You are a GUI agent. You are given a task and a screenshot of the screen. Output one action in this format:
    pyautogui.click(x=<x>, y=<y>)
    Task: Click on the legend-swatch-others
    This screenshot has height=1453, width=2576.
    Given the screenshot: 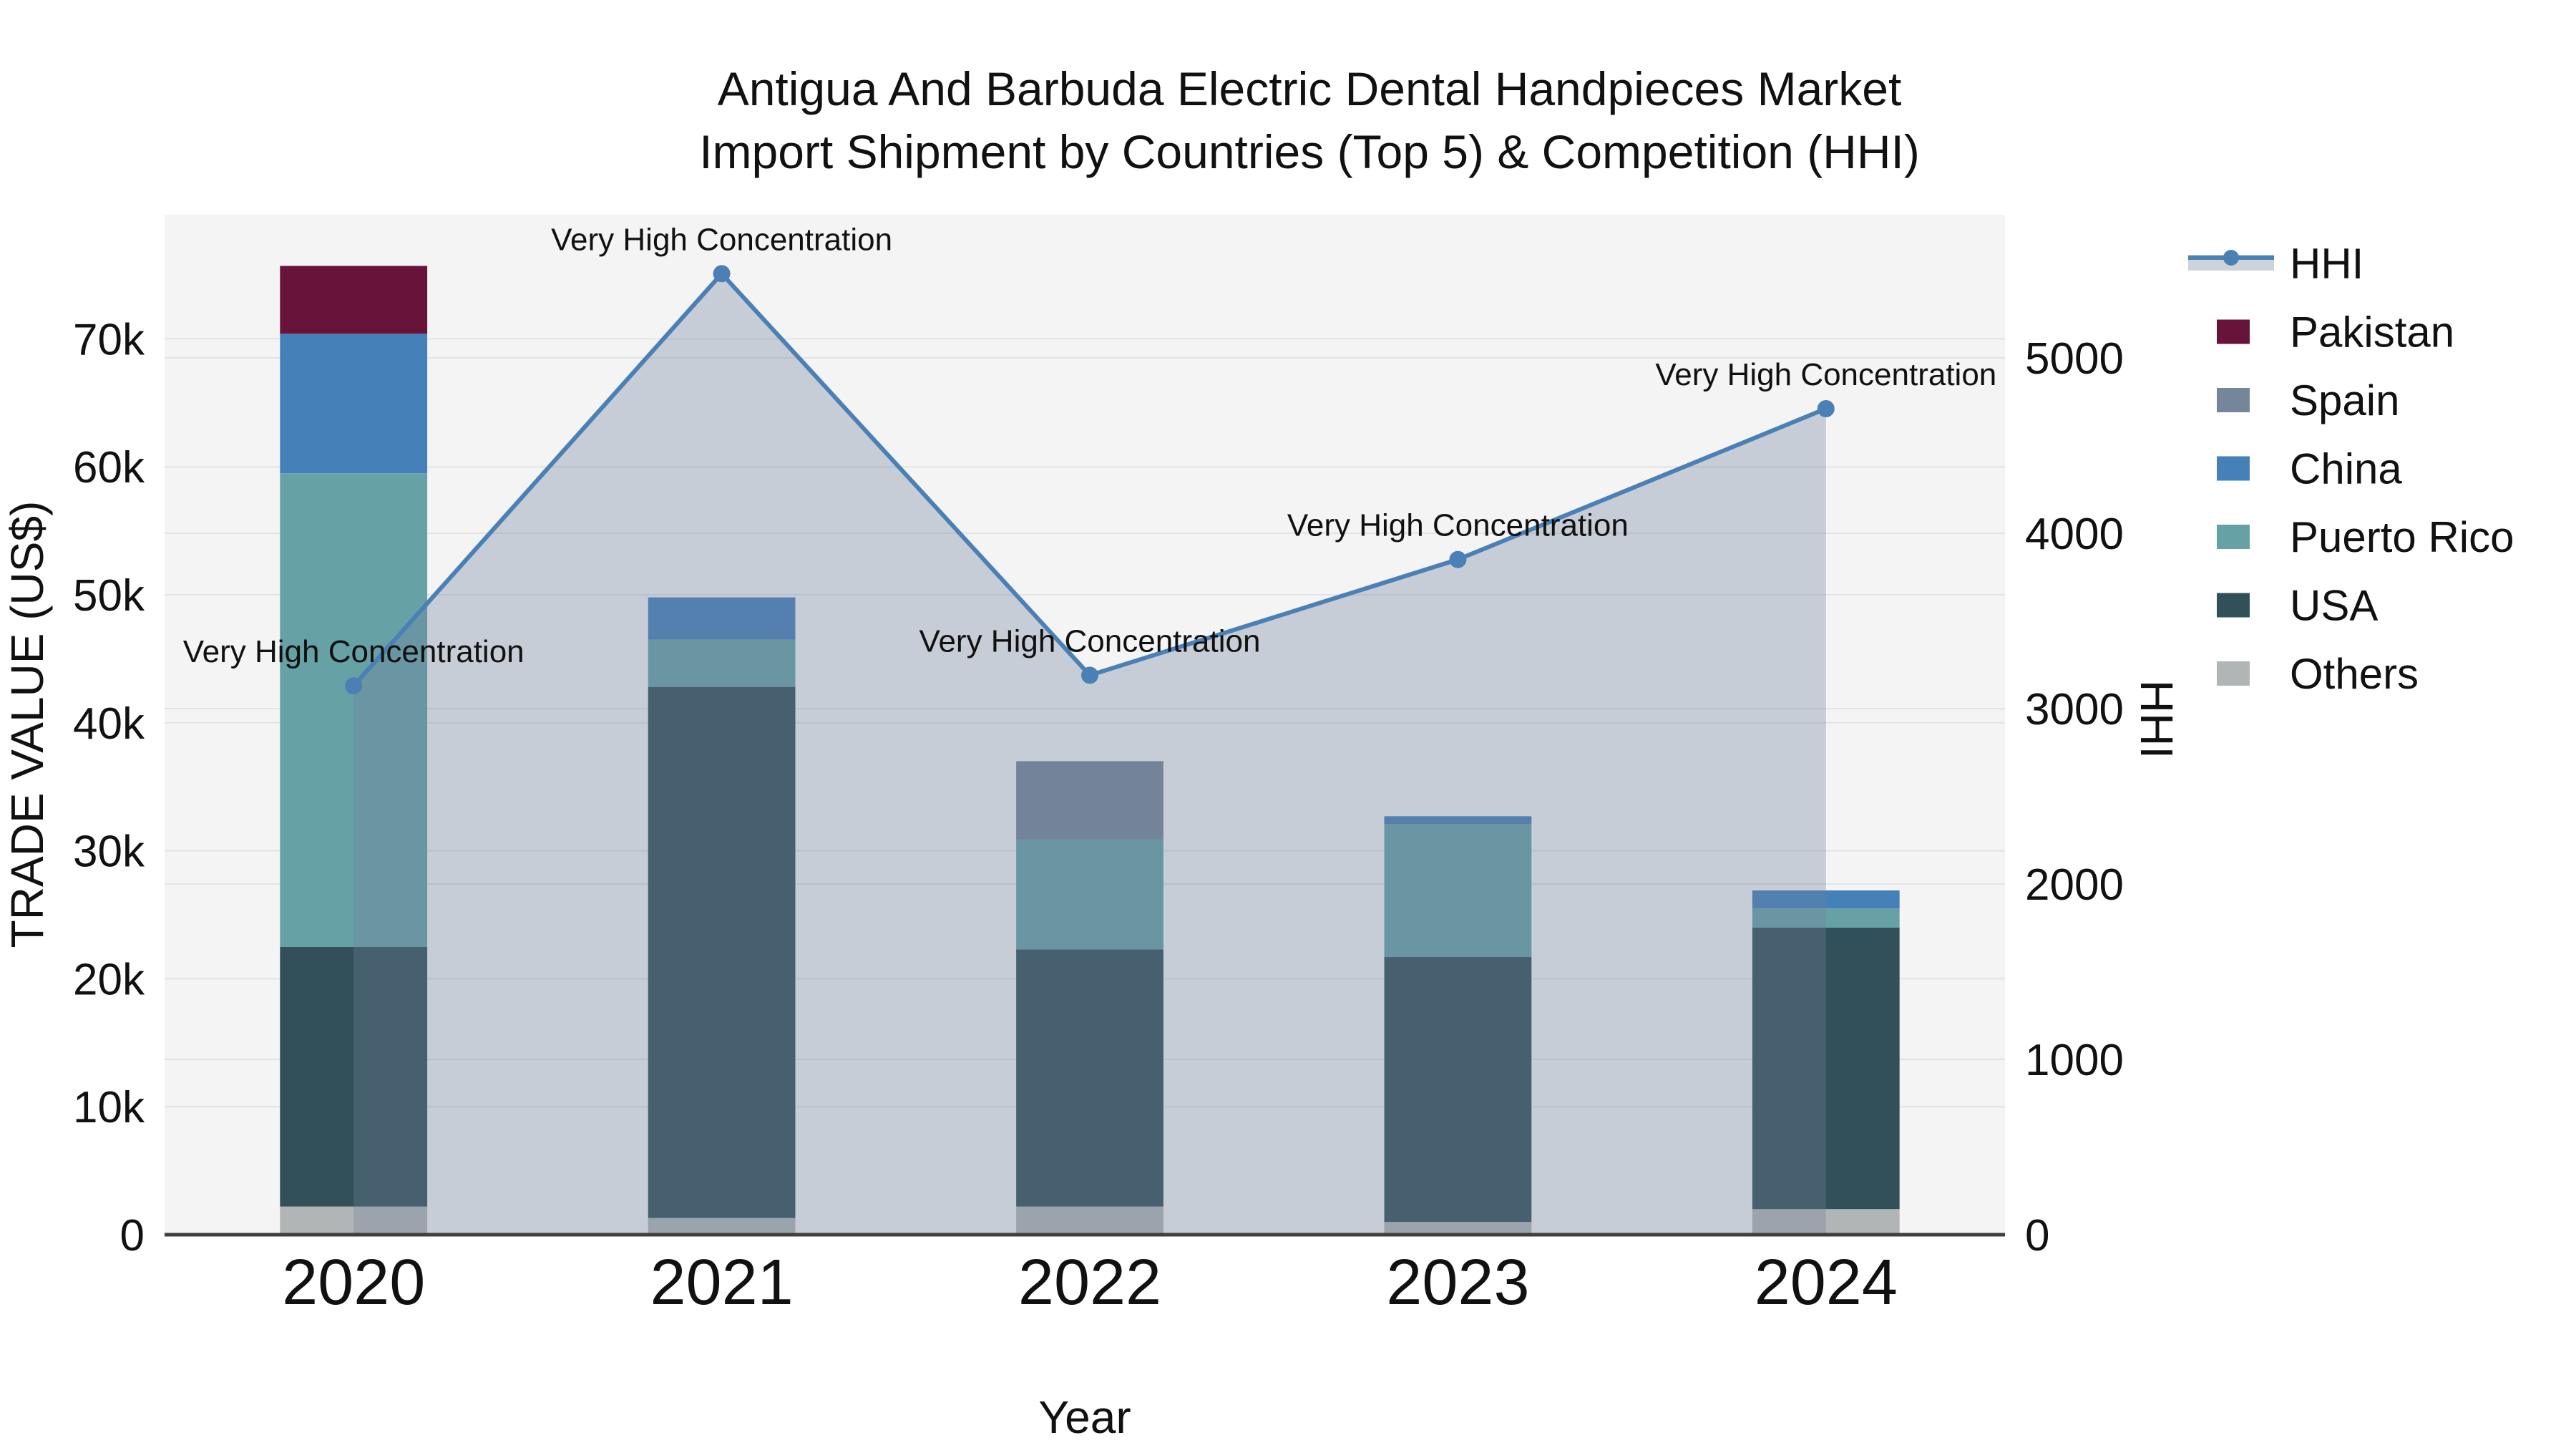 What is the action you would take?
    pyautogui.click(x=2233, y=673)
    